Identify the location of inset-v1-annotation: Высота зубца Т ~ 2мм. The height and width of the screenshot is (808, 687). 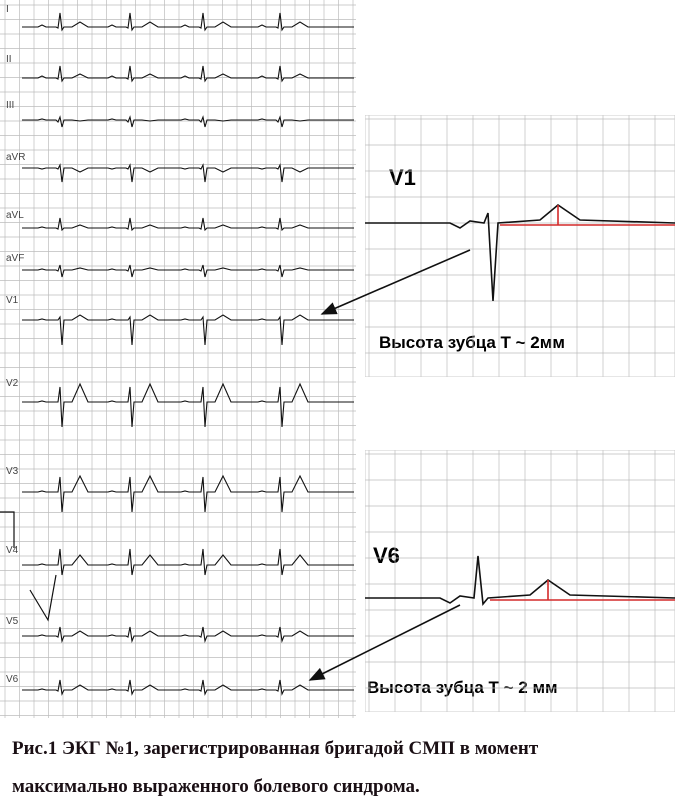
(472, 342).